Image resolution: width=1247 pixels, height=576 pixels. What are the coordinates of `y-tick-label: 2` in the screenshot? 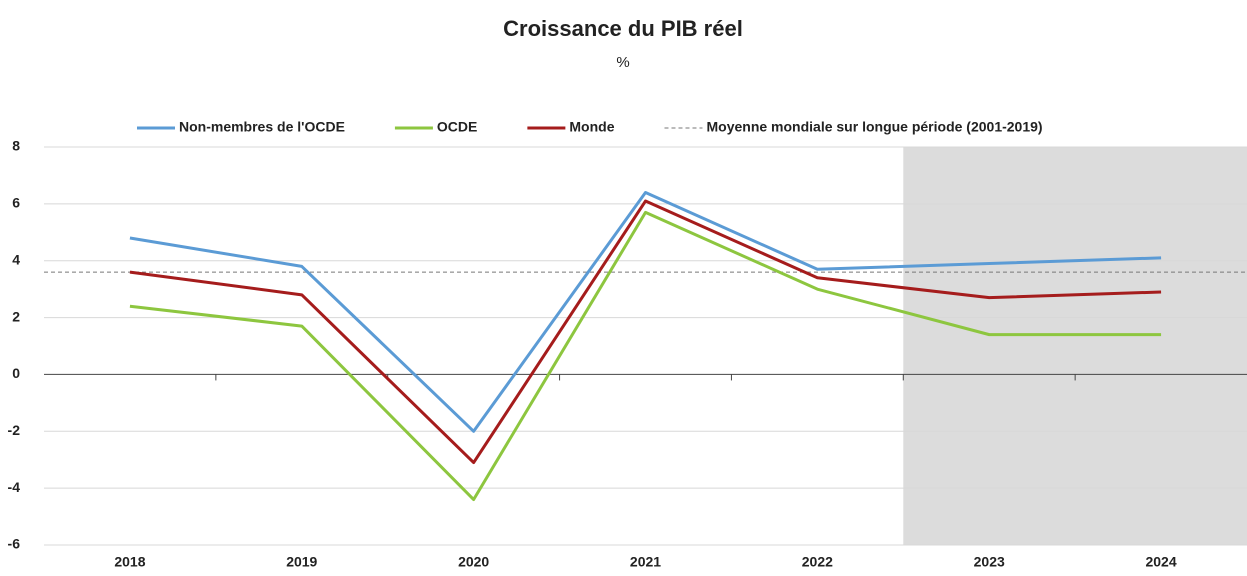 It's located at (16, 316).